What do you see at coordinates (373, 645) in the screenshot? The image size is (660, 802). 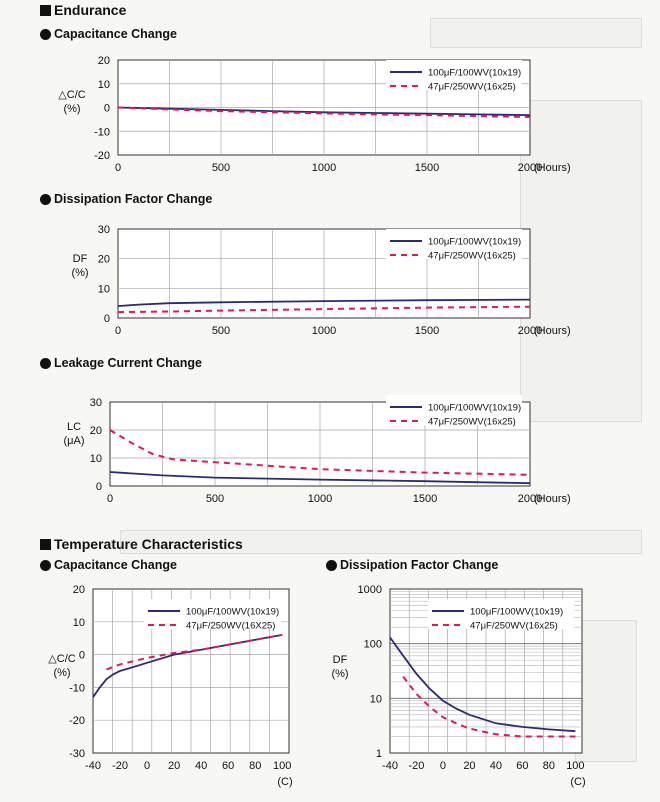 I see `y-tick-label: 100` at bounding box center [373, 645].